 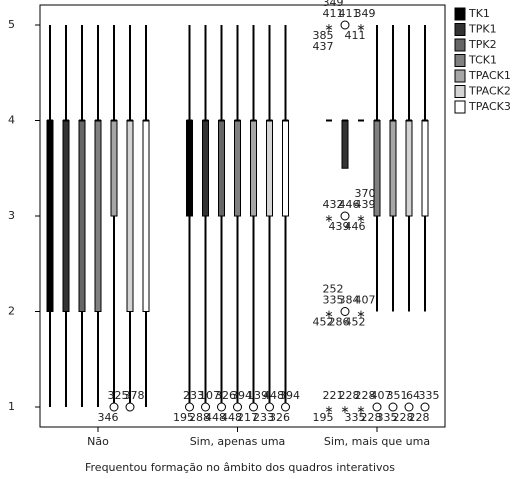 What do you see at coordinates (333, 289) in the screenshot?
I see `outlier-label: 252` at bounding box center [333, 289].